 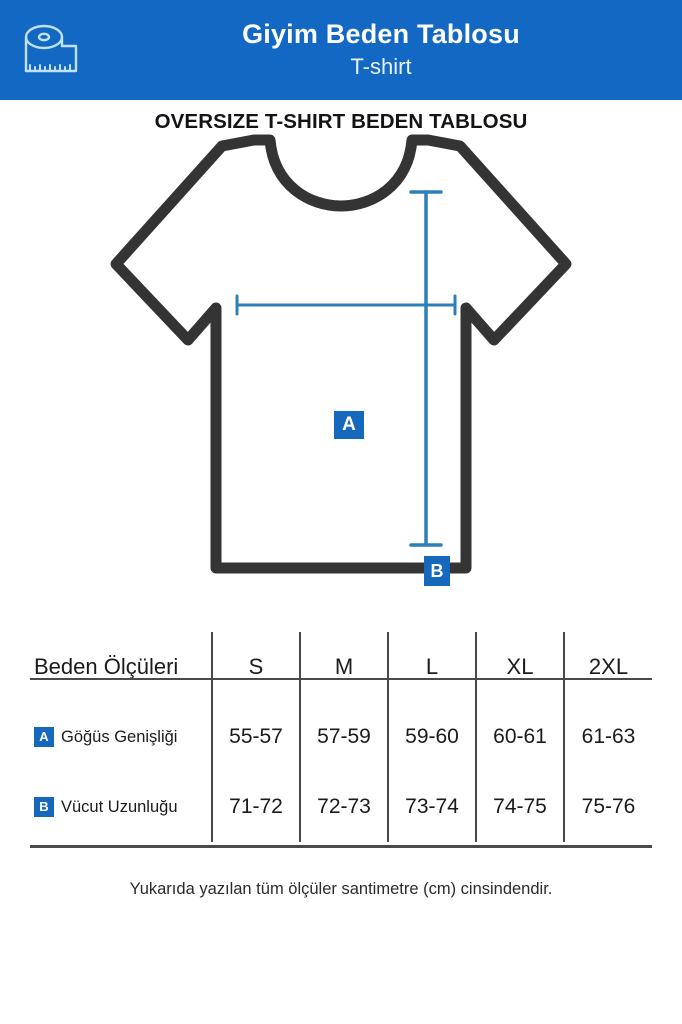 I want to click on page-subtitle: T-shirt, so click(x=381, y=66).